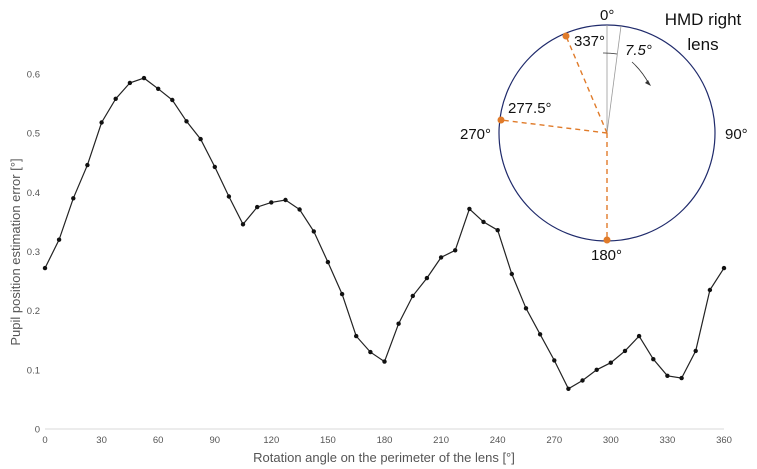  Describe the element at coordinates (441, 440) in the screenshot. I see `x-tick-label: 210` at that location.